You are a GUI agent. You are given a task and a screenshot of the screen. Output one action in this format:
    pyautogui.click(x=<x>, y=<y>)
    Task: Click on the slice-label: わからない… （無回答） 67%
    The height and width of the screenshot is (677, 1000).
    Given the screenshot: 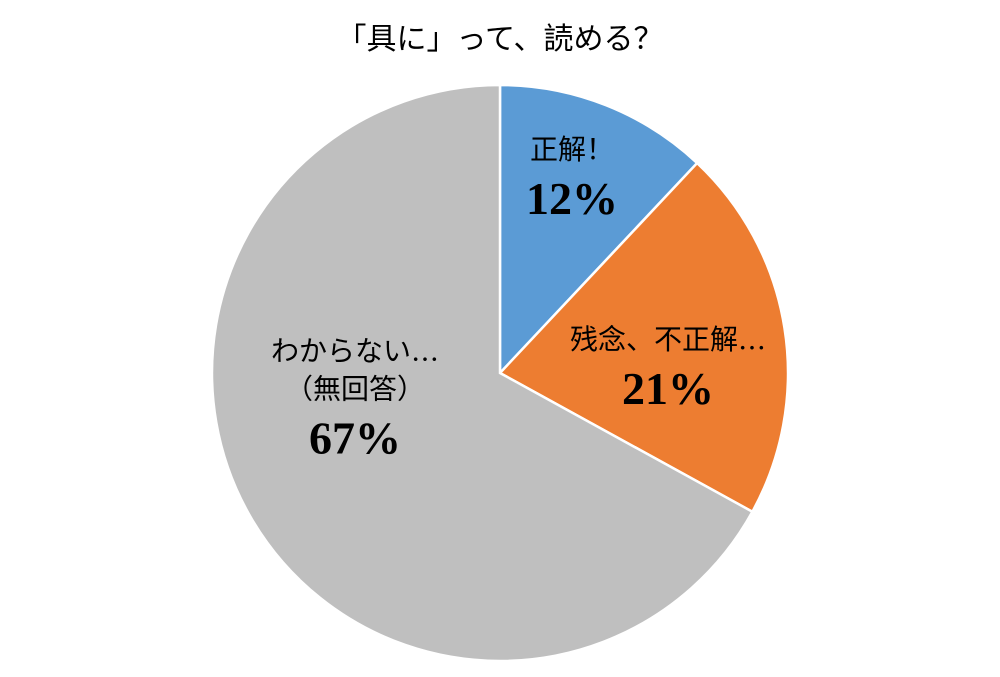 What is the action you would take?
    pyautogui.click(x=355, y=399)
    